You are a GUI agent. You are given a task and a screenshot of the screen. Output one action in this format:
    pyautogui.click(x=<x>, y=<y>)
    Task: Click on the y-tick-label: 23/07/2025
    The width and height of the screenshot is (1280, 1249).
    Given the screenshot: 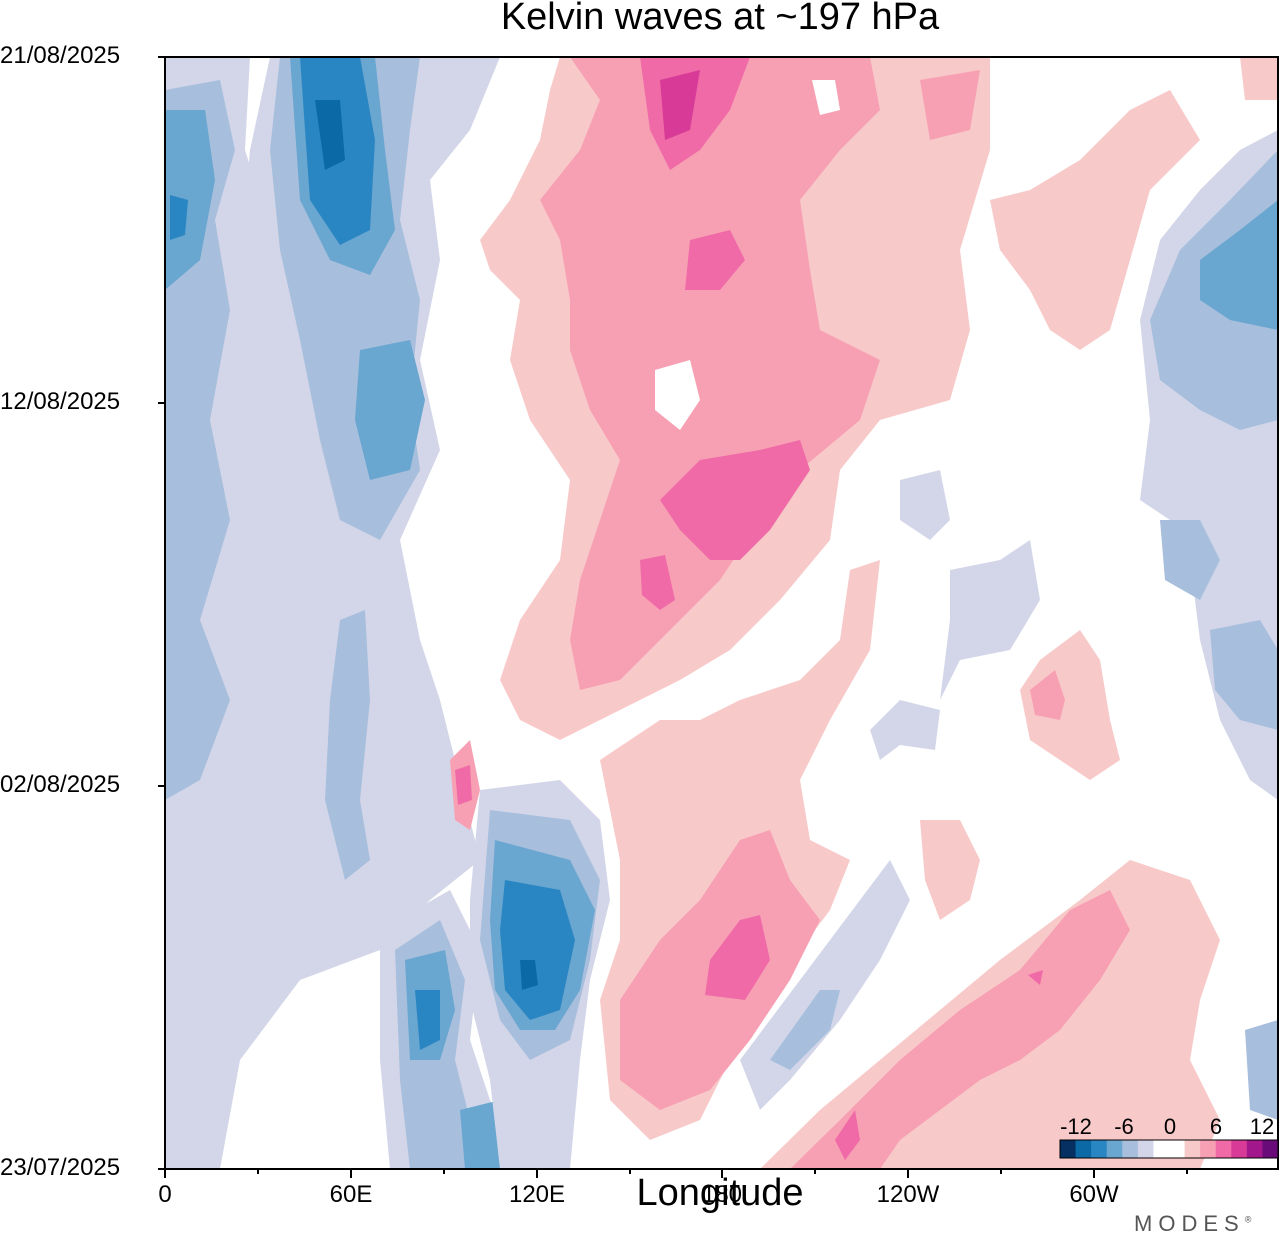 What is the action you would take?
    pyautogui.click(x=60, y=1167)
    